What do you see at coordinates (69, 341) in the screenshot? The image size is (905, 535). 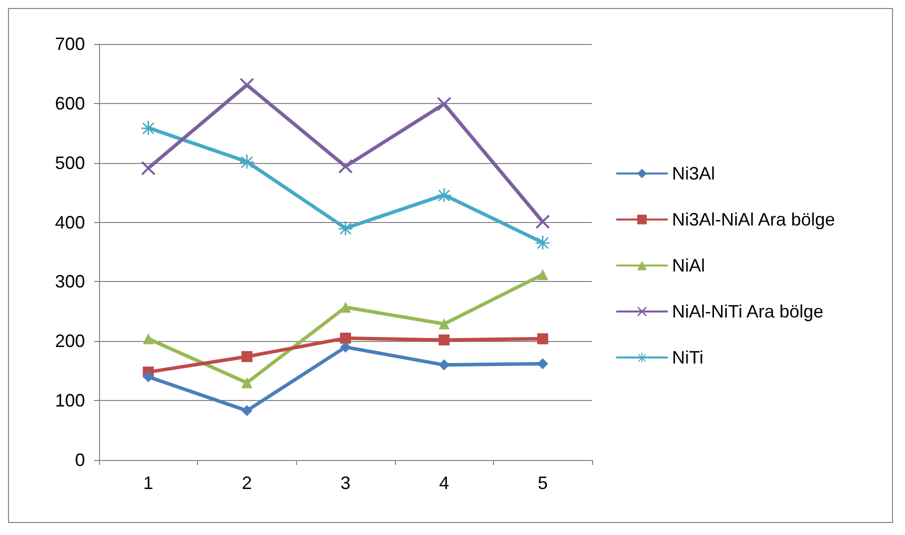 I see `y-tick-label: 200` at bounding box center [69, 341].